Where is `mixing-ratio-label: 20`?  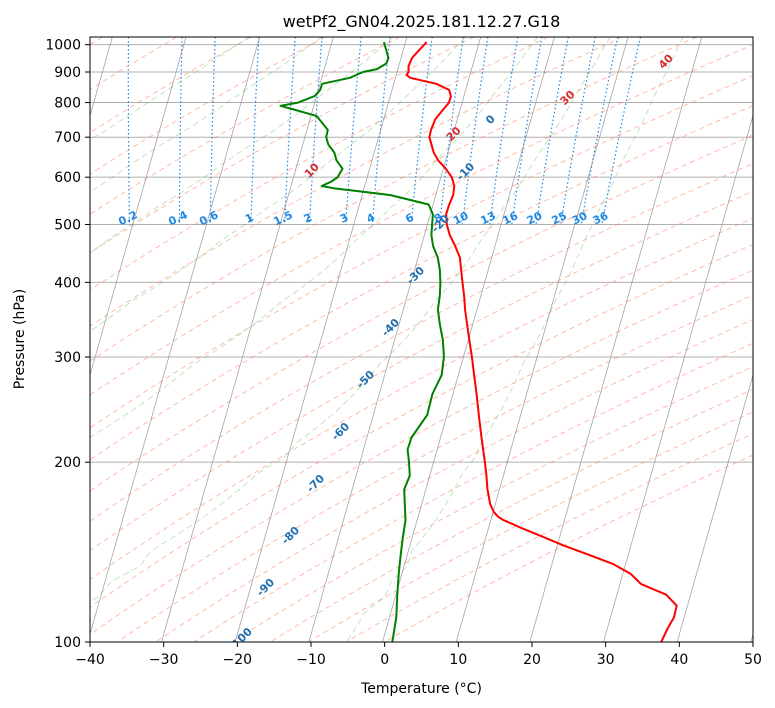
mixing-ratio-label: 20 is located at coordinates (535, 218).